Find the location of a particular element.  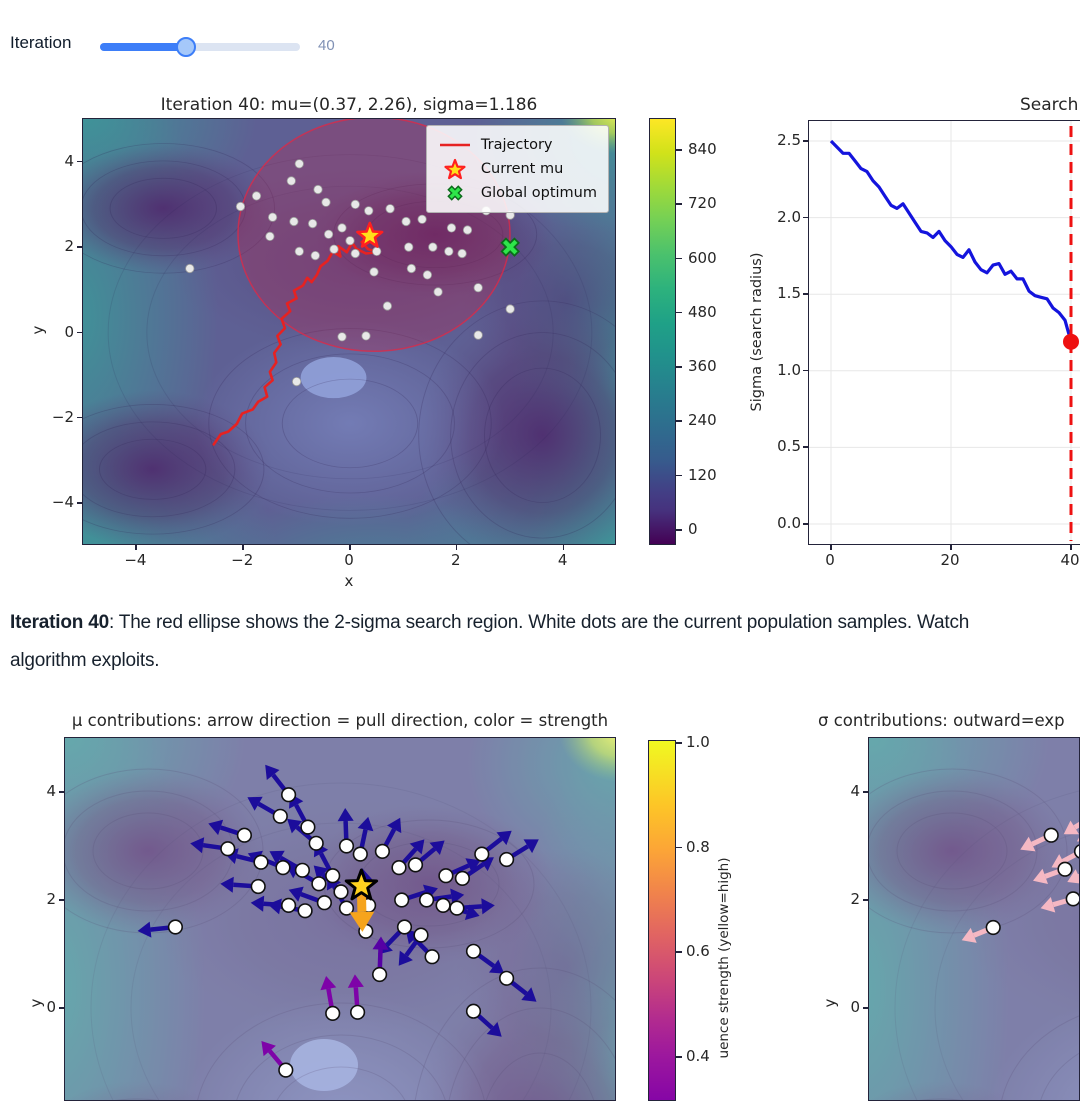

slider-fill is located at coordinates (143, 47).